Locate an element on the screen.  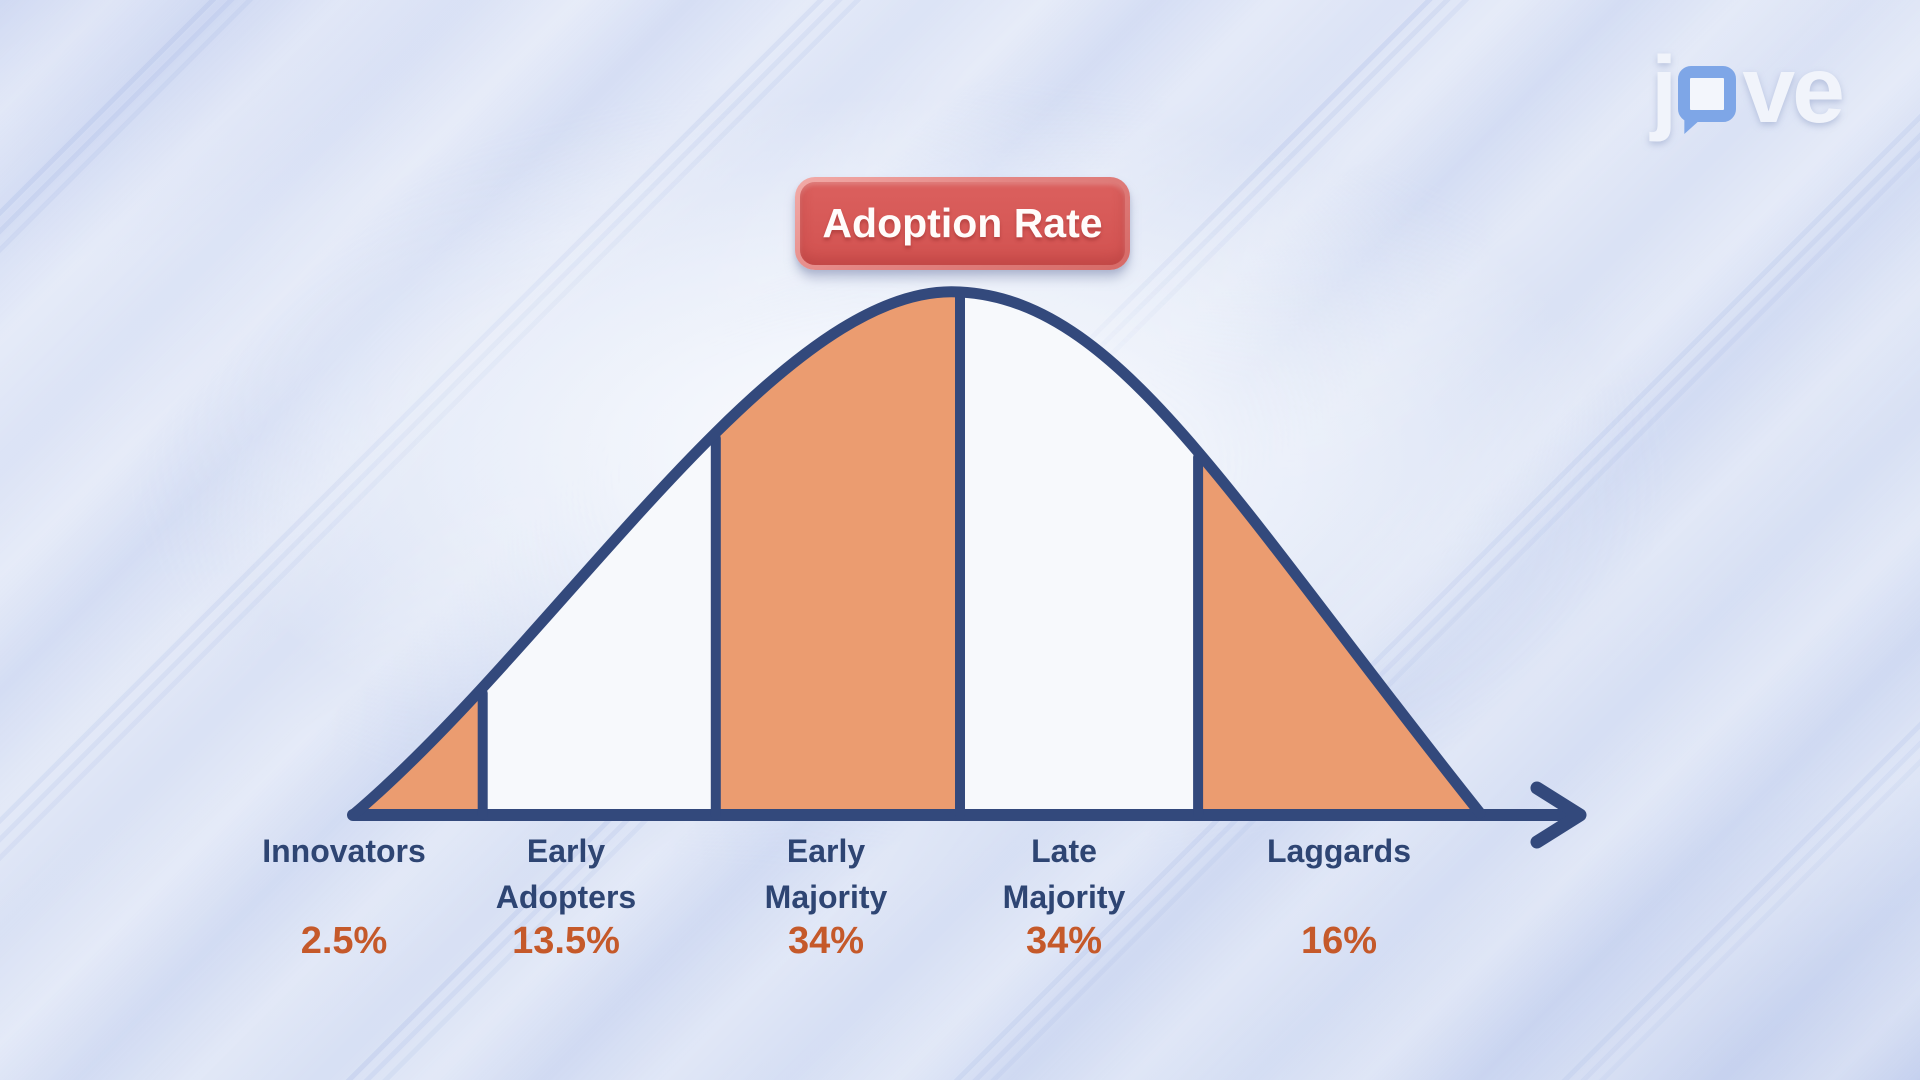
segment-label-early-adopters: Early Adopters 13.5% is located at coordinates (566, 895).